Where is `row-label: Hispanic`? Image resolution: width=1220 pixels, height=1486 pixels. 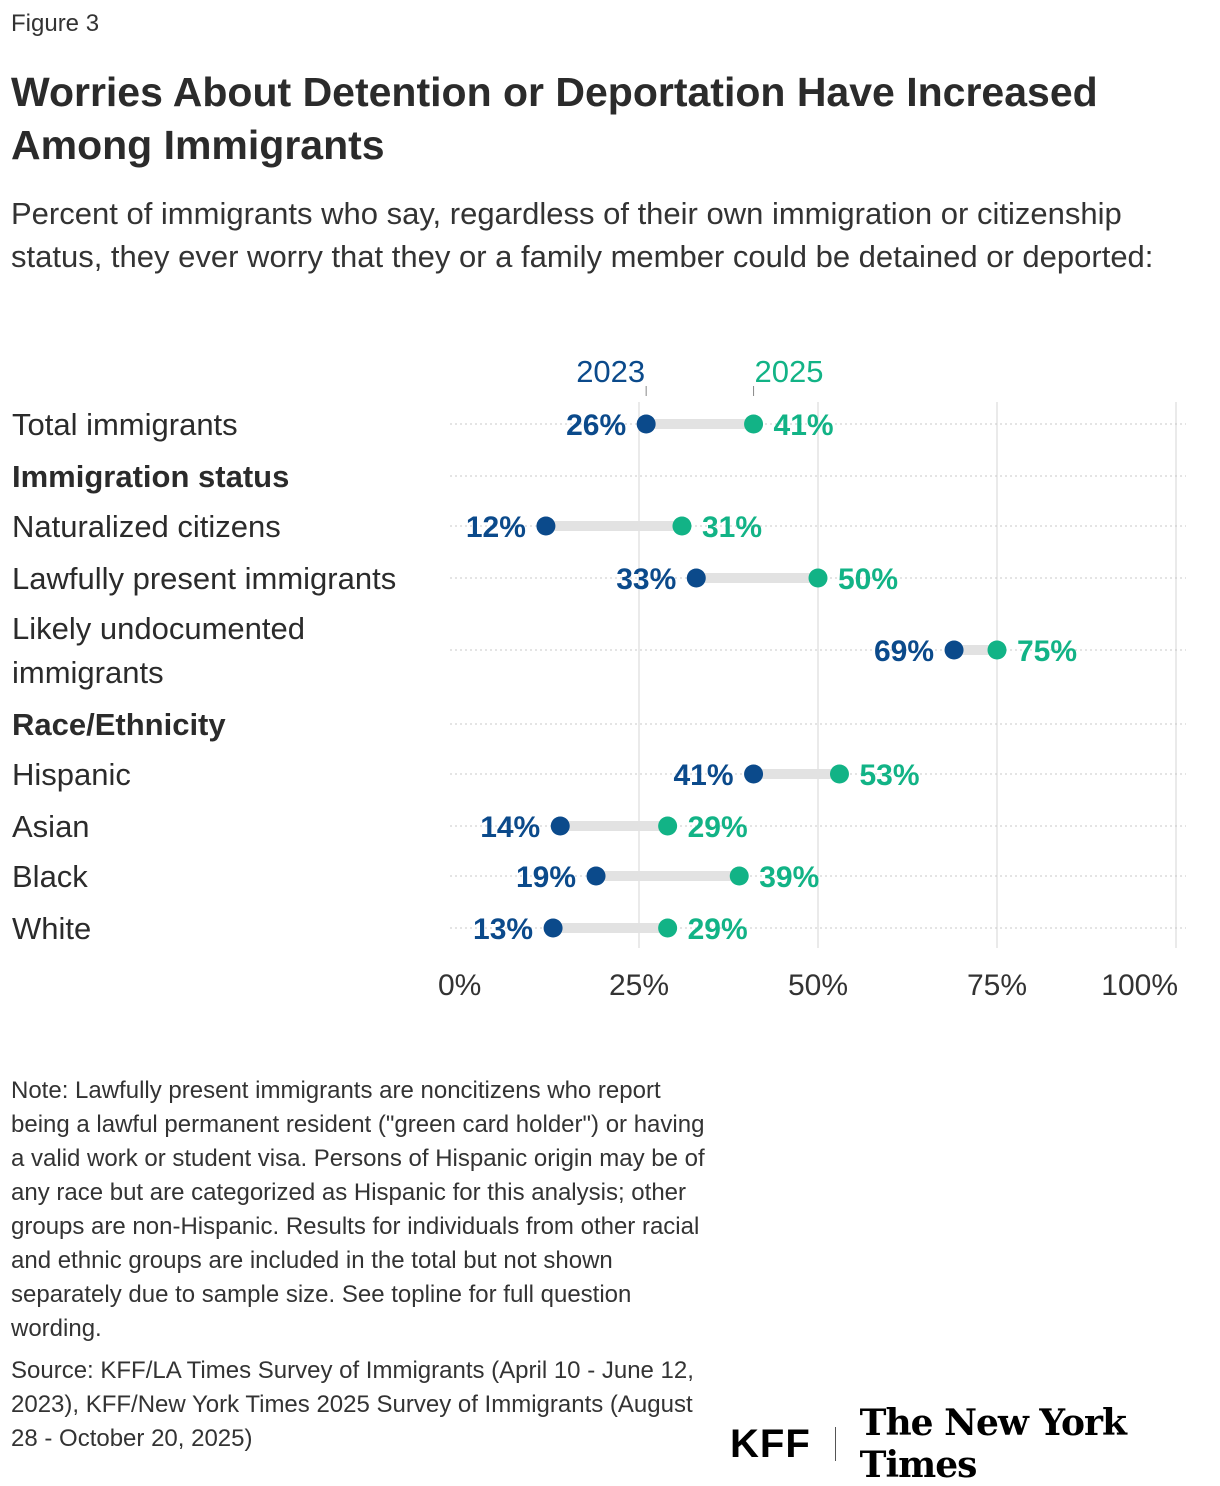
row-label: Hispanic is located at coordinates (71, 774).